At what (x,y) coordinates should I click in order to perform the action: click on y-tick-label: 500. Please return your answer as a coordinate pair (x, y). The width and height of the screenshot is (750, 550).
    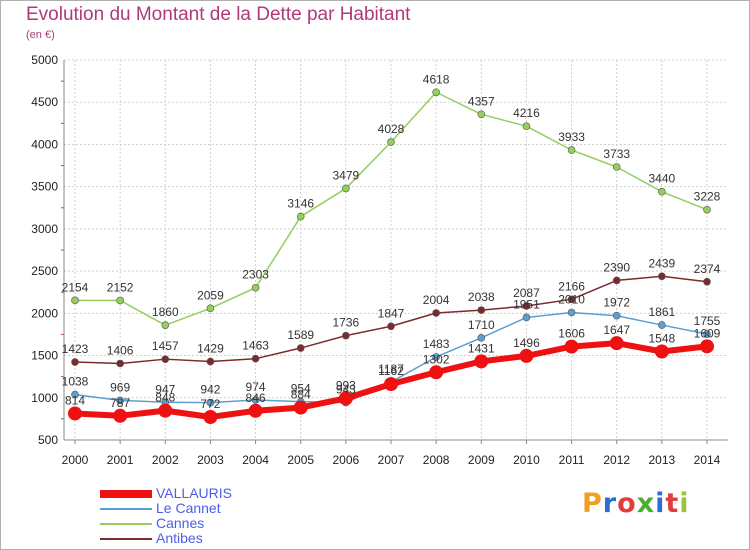
    Looking at the image, I should click on (48, 440).